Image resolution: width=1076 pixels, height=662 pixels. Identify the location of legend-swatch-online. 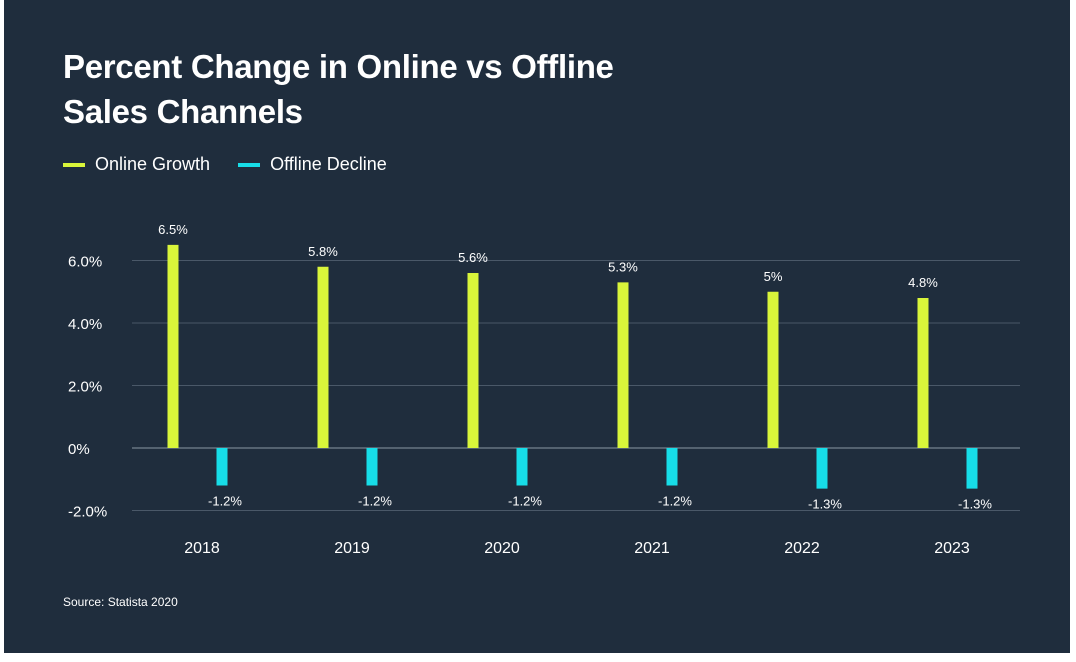
(74, 164).